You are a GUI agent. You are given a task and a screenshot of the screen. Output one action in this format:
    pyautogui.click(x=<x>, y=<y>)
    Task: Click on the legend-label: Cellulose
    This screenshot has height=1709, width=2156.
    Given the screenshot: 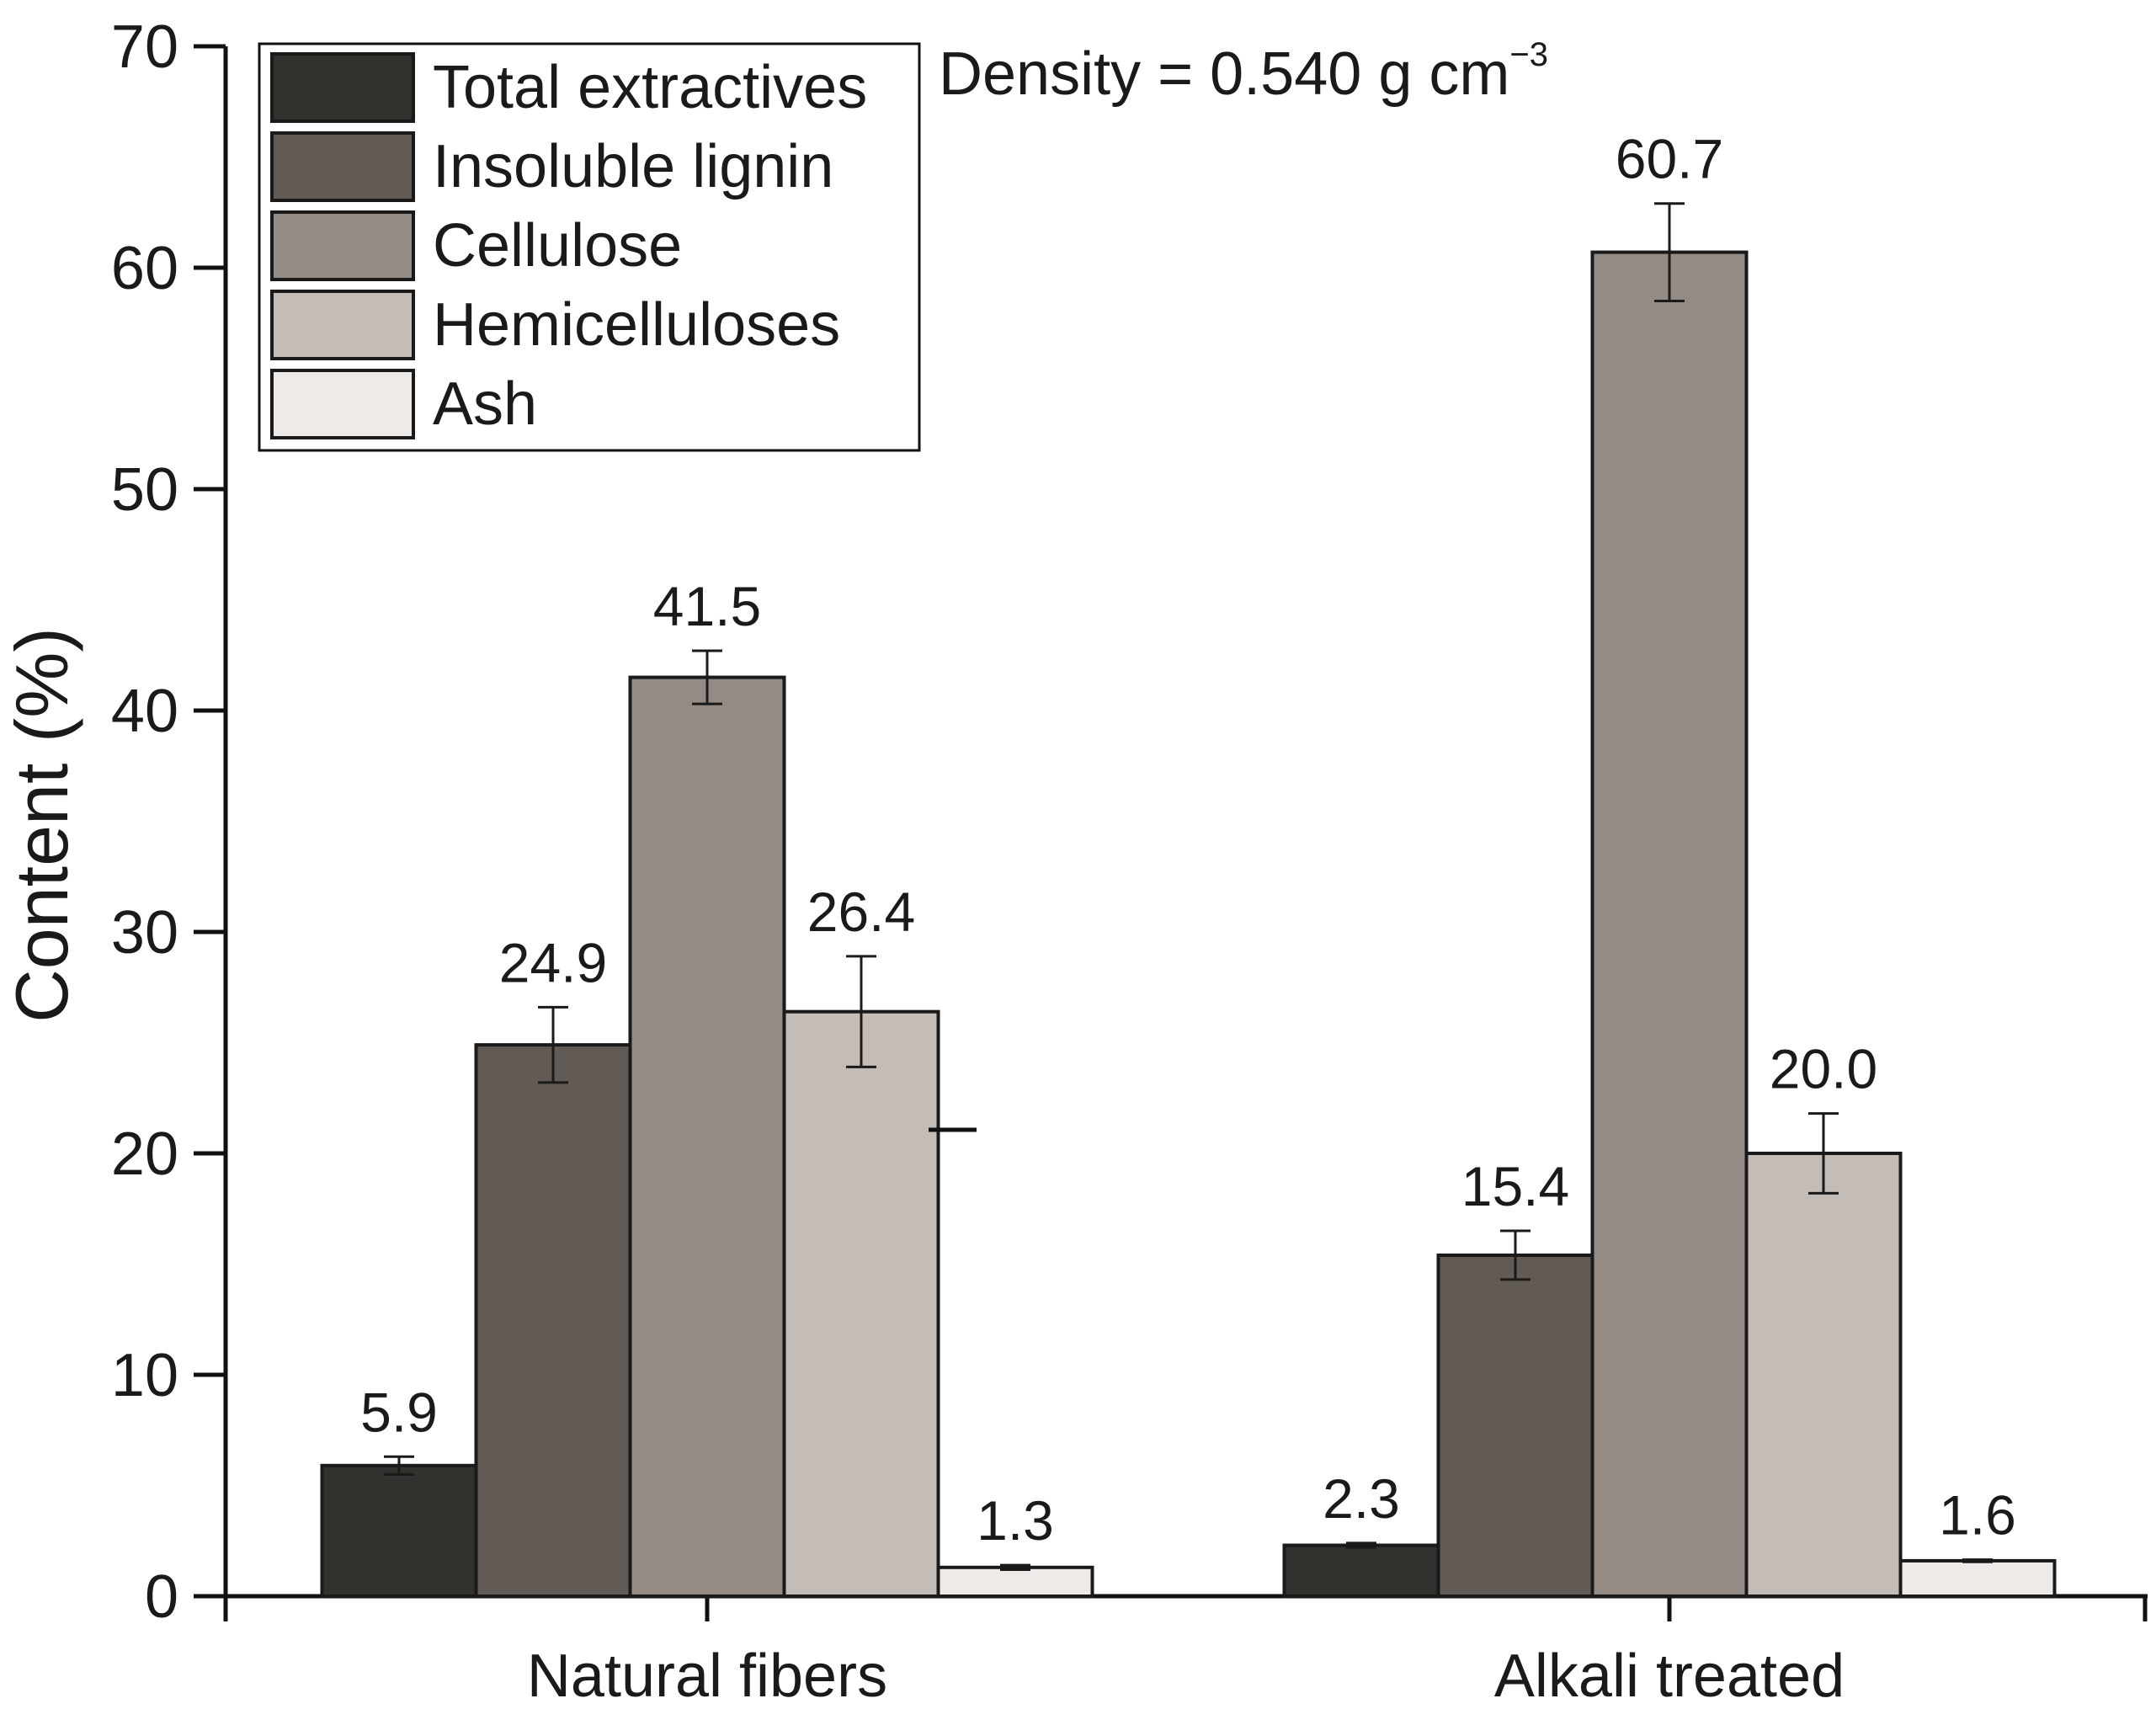 What is the action you would take?
    pyautogui.click(x=558, y=246)
    